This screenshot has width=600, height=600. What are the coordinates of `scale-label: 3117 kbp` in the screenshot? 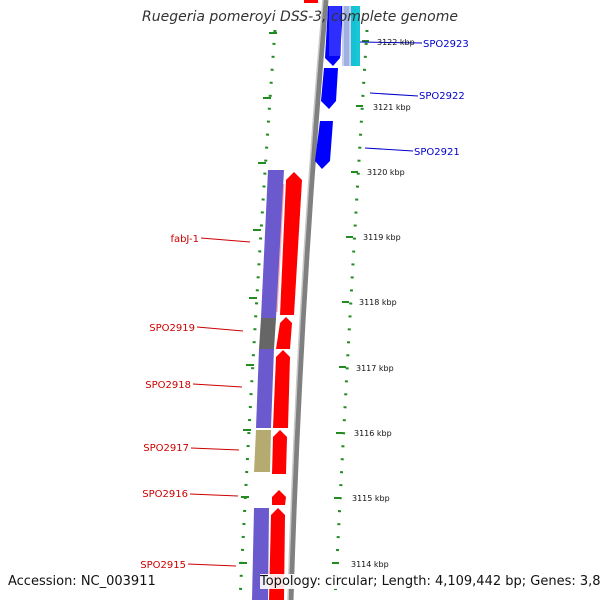 It's located at (375, 368).